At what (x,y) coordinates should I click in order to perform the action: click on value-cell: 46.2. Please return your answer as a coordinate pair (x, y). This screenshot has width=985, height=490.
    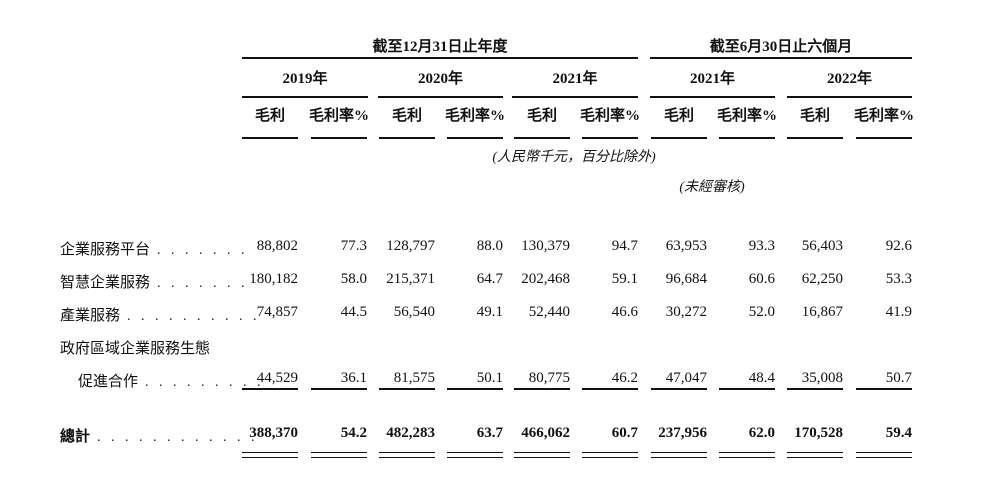
    Looking at the image, I should click on (624, 378).